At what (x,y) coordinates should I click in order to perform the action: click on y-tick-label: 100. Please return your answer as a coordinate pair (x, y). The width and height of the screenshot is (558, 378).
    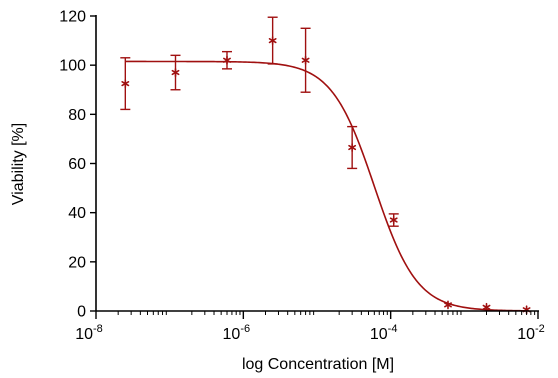
    Looking at the image, I should click on (72, 66).